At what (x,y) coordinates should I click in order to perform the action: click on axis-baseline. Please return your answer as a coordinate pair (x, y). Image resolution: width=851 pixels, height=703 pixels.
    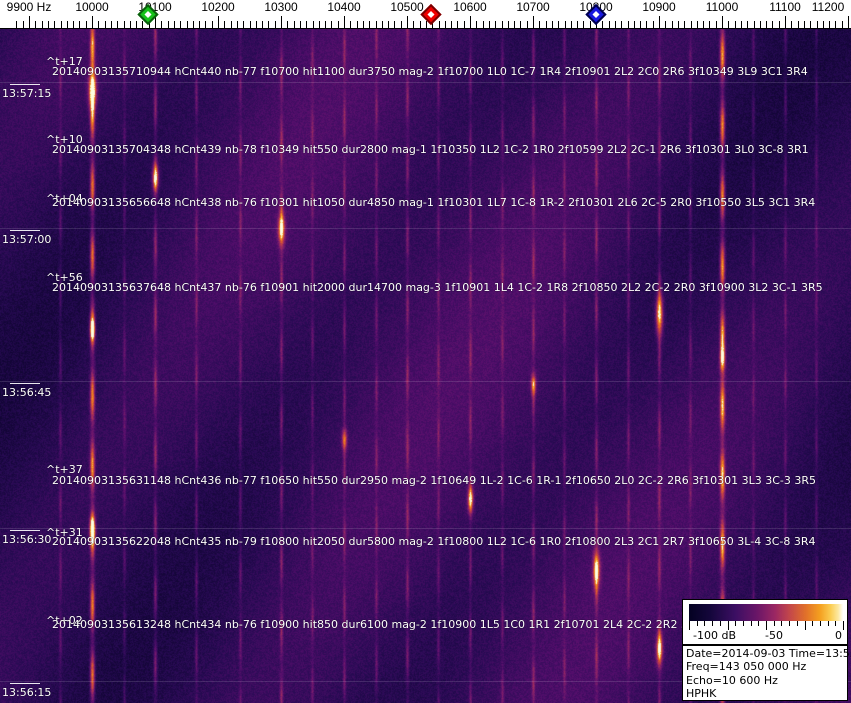
    Looking at the image, I should click on (425, 28).